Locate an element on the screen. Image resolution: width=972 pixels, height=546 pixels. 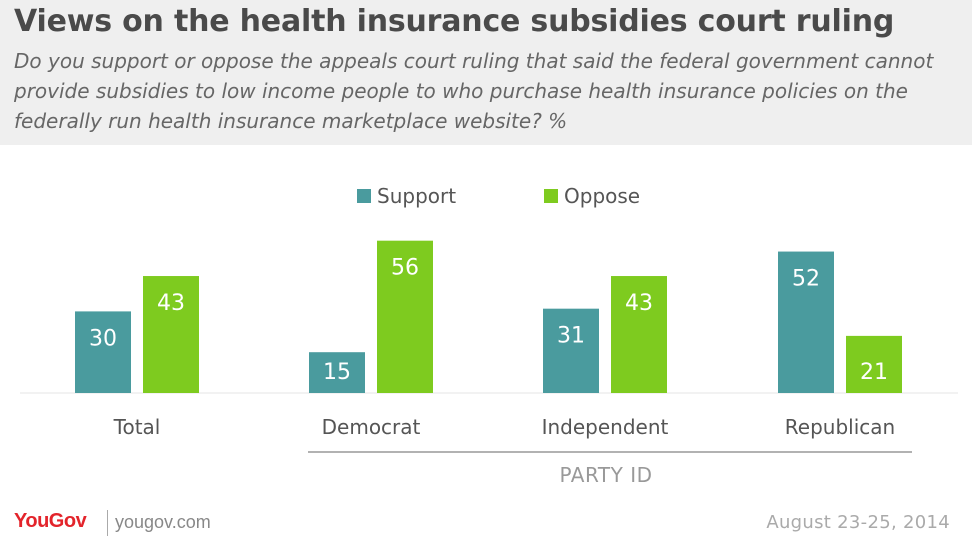
data-label-support-republican: 52 is located at coordinates (806, 279).